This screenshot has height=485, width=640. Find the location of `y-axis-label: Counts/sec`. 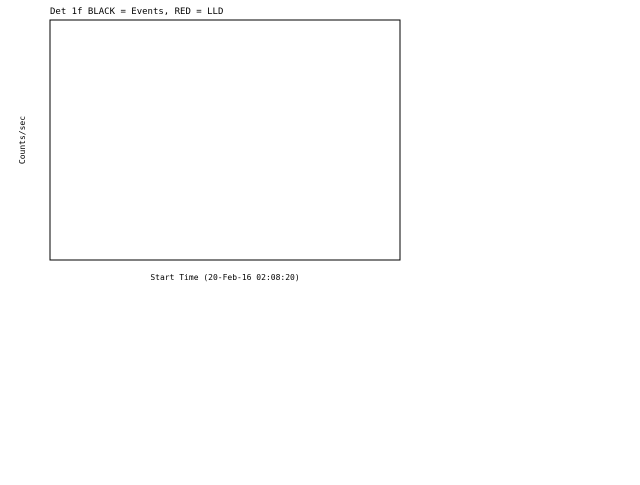

y-axis-label: Counts/sec is located at coordinates (22, 140).